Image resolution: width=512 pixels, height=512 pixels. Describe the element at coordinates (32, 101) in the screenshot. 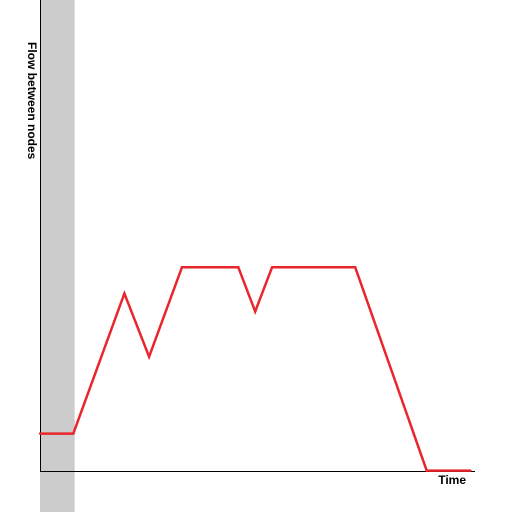

I see `y-axis-label: Flow between nodes` at that location.